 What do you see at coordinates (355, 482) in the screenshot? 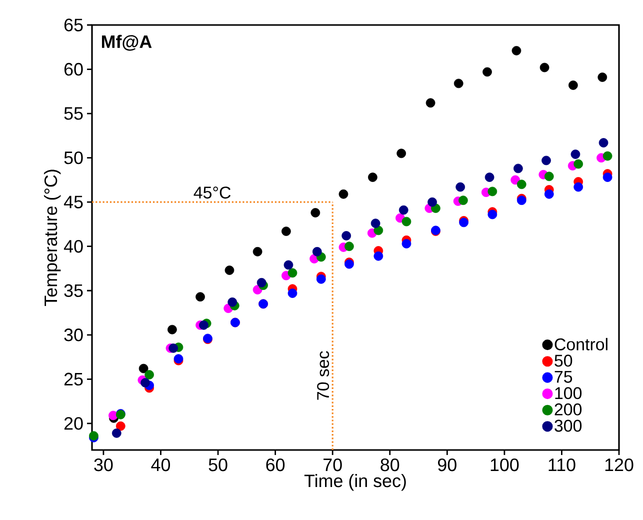
I see `x-axis-title: Time (in sec)` at bounding box center [355, 482].